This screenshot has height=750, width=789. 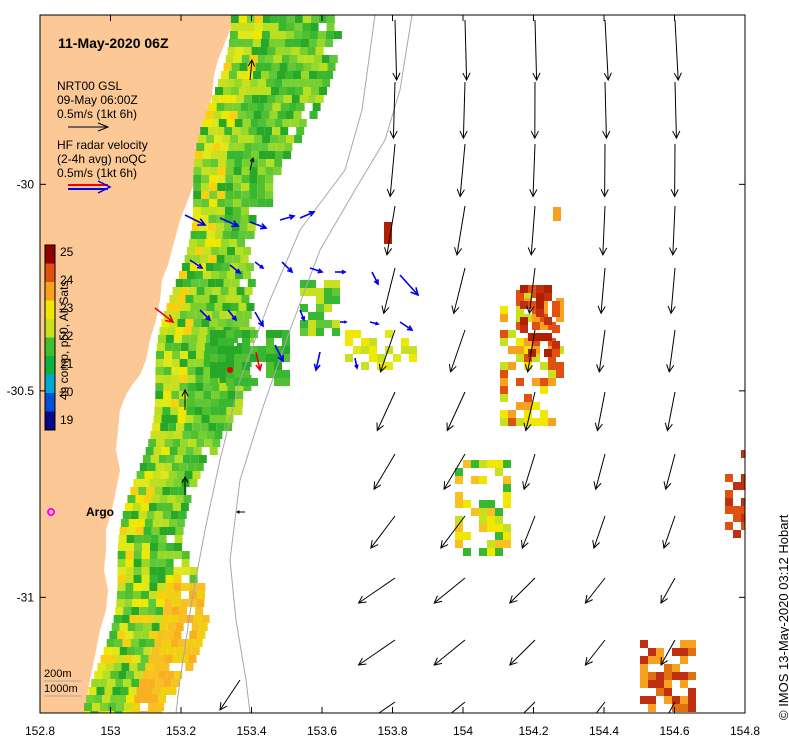 What do you see at coordinates (745, 731) in the screenshot?
I see `x-tick-label: 154.8` at bounding box center [745, 731].